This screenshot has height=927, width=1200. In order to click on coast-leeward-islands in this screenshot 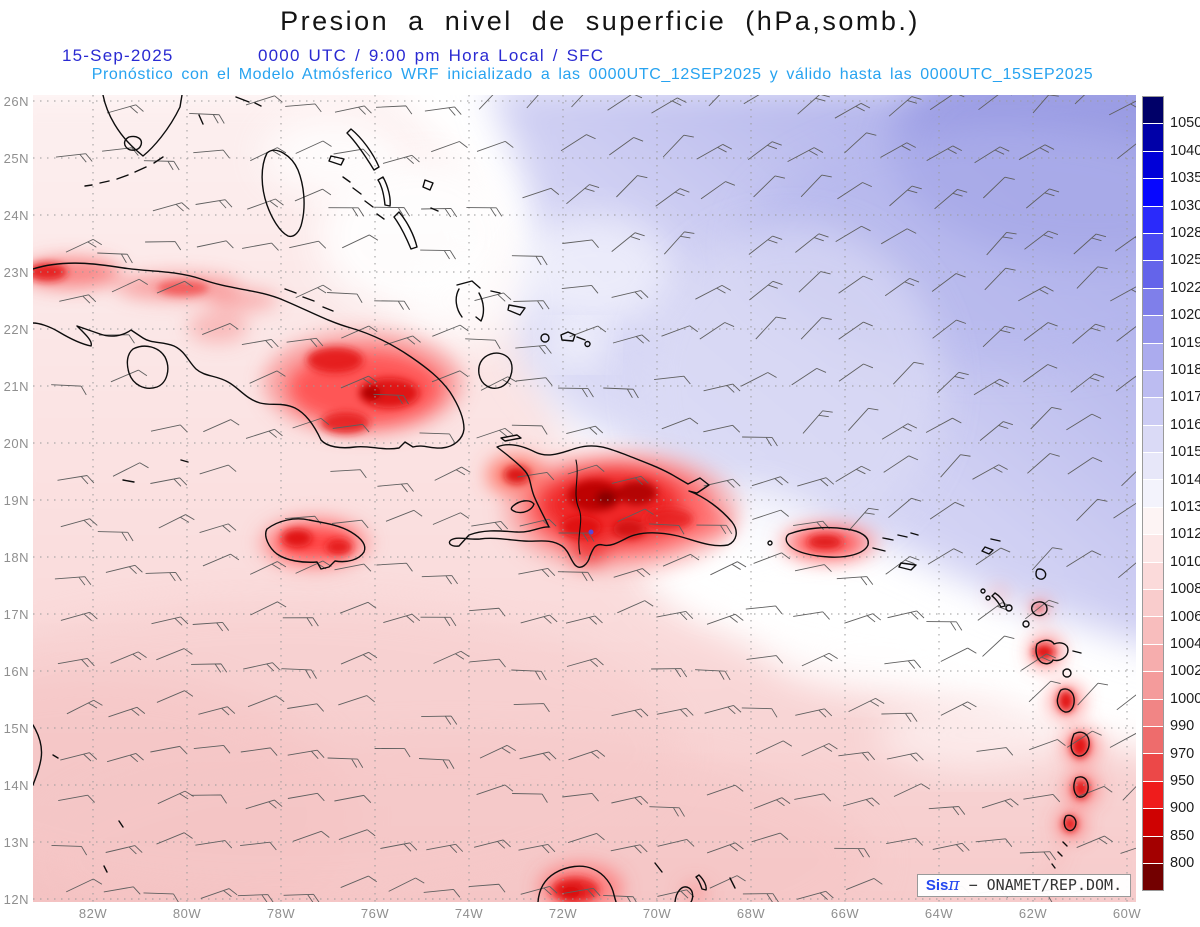, I will do `click(1031, 623)`.